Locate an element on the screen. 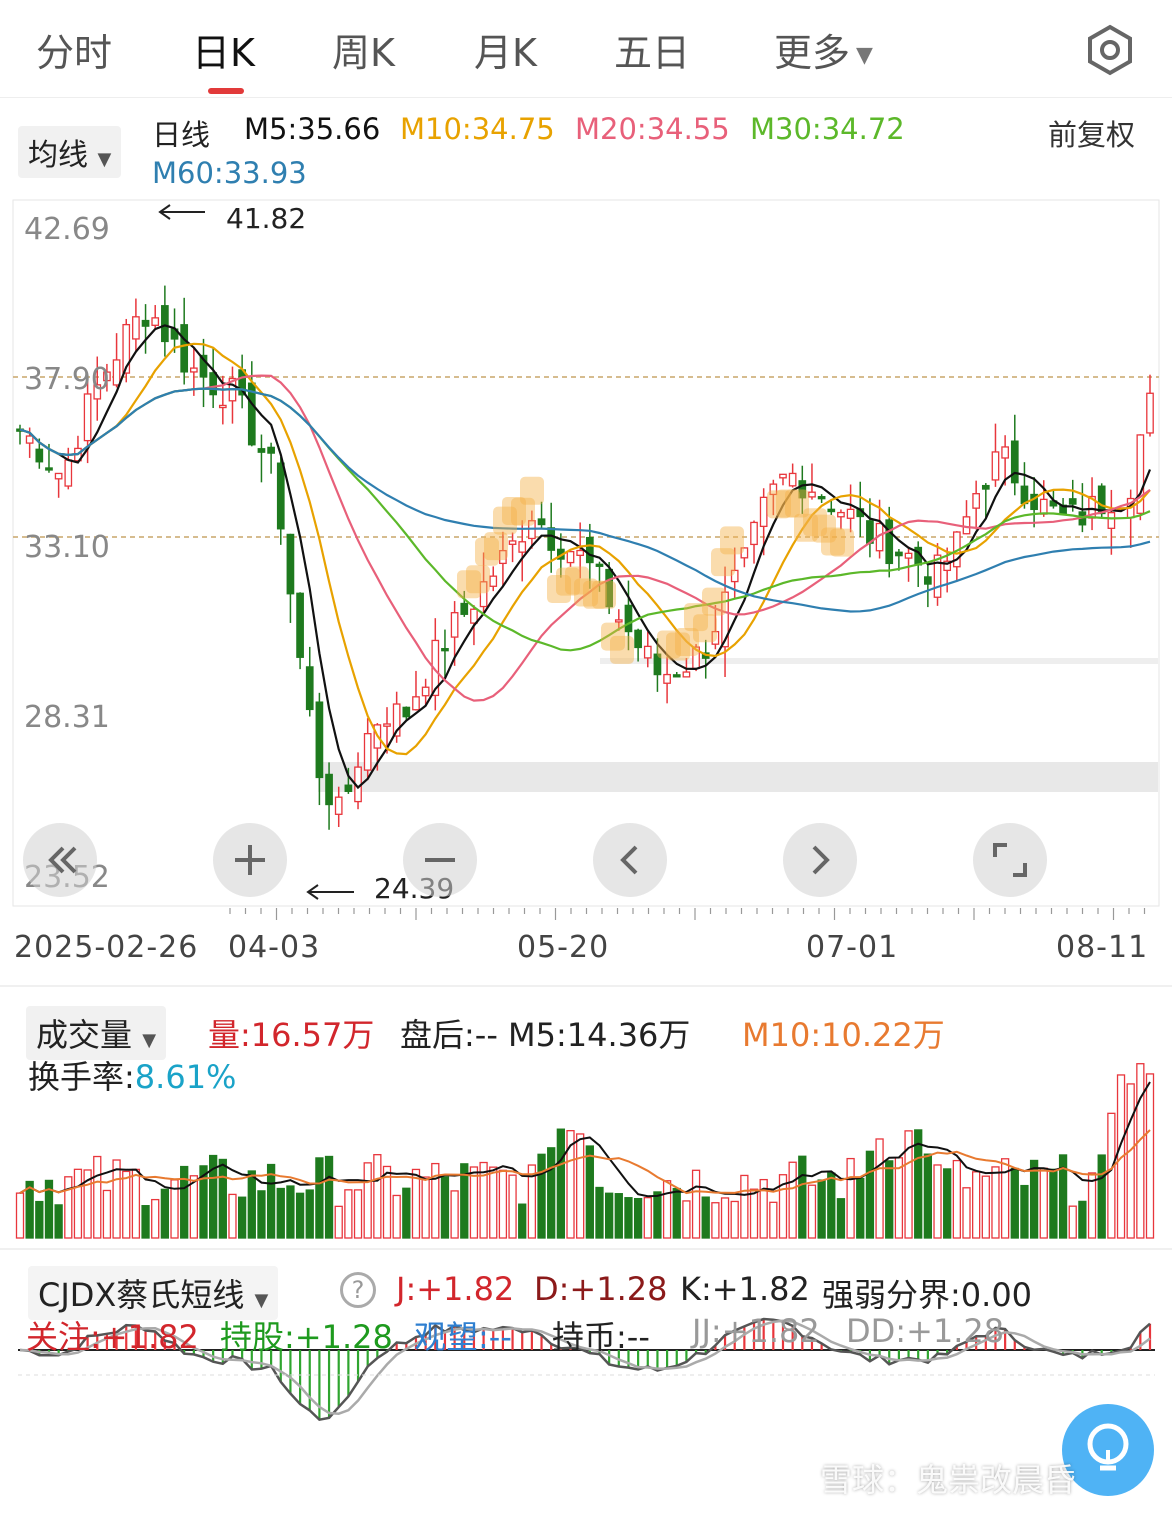  scroll-left-button is located at coordinates (630, 860).